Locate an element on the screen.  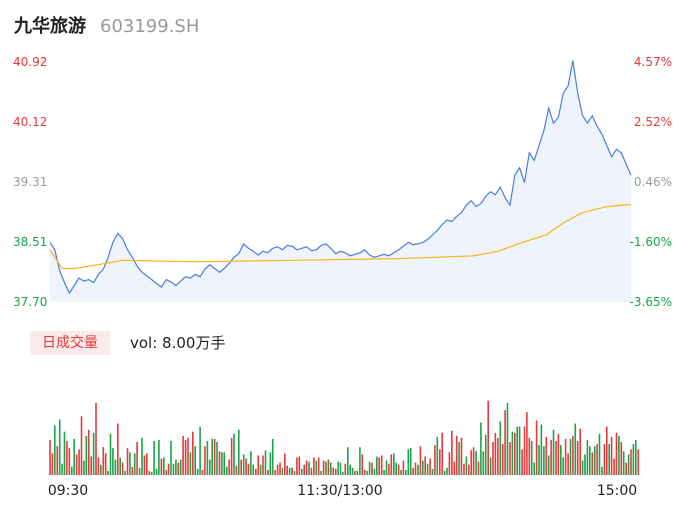
daily-volume-tab: 日成交量 is located at coordinates (70, 343).